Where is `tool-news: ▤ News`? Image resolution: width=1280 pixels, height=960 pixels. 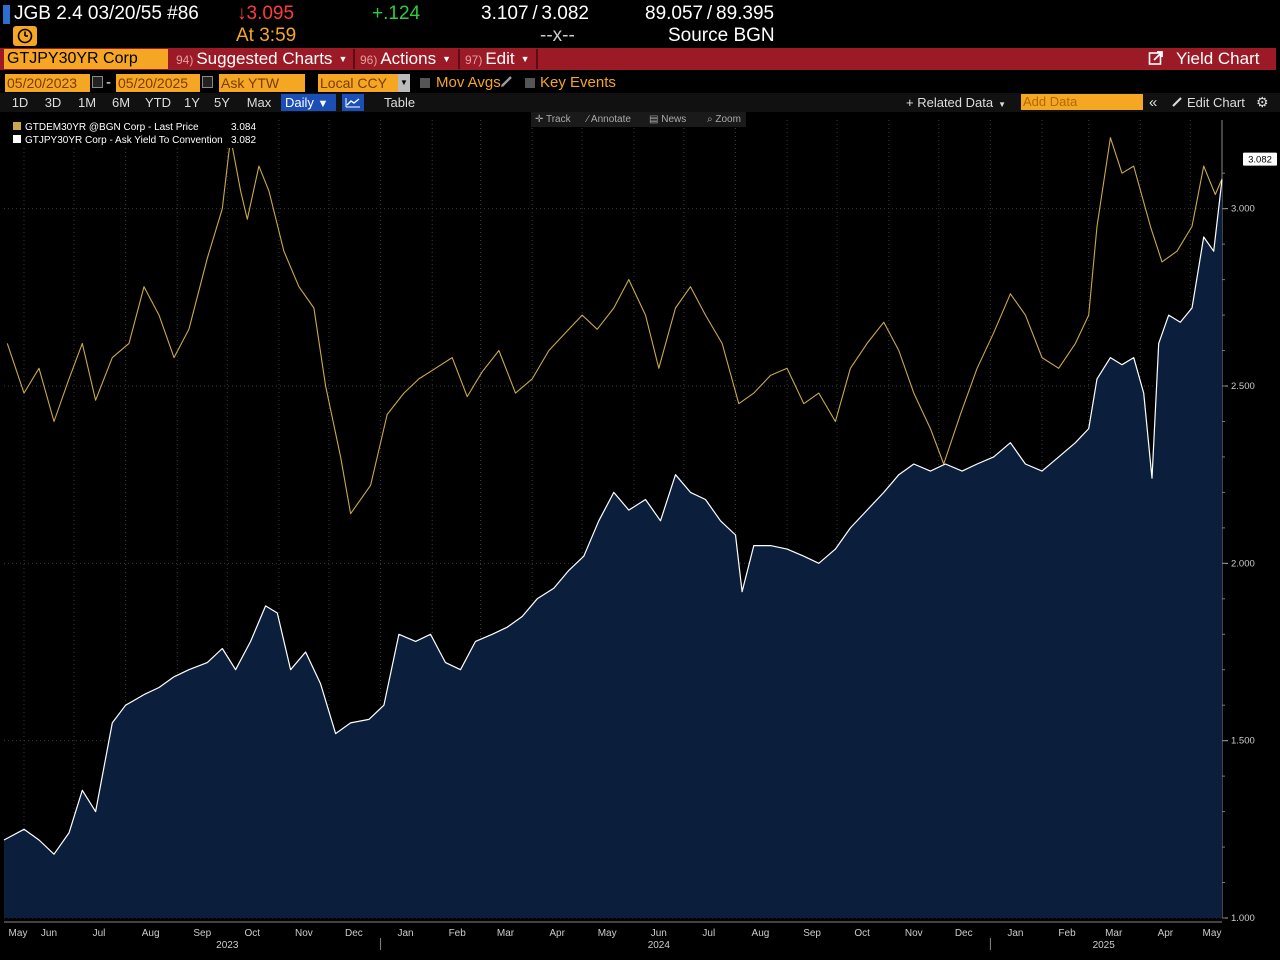 tool-news: ▤ News is located at coordinates (667, 119).